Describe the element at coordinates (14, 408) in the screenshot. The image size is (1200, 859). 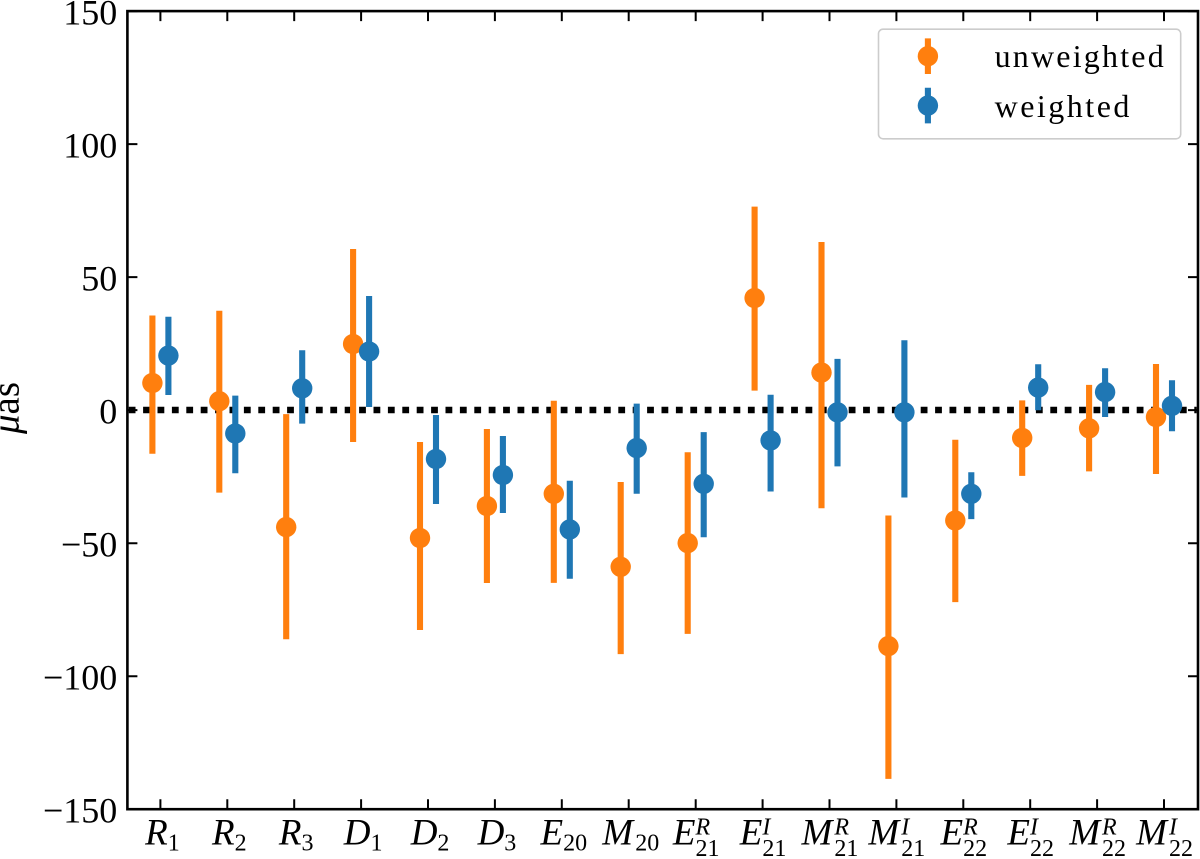
I see `svg-text: μas` at that location.